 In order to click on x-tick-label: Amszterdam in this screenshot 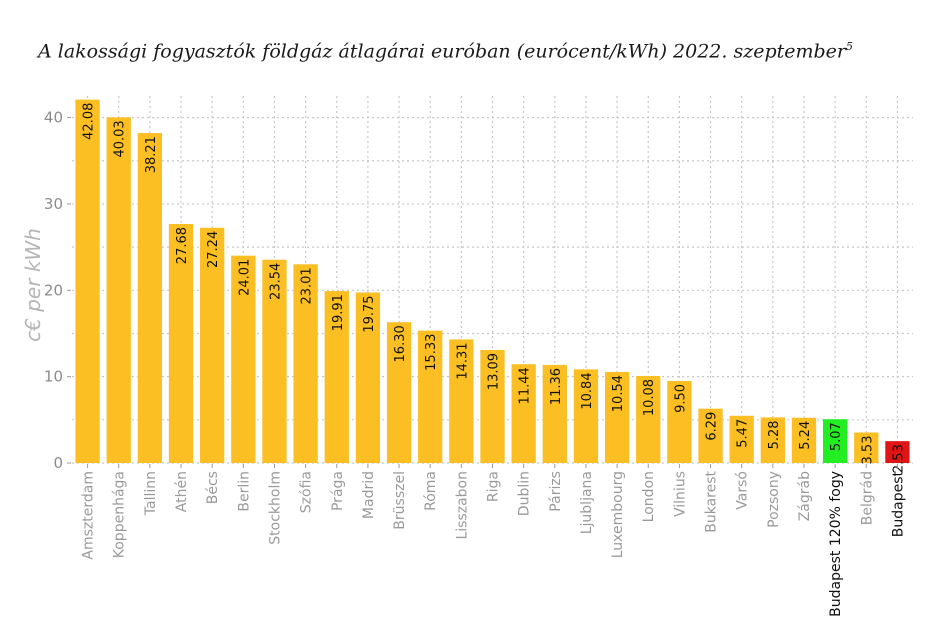, I will do `click(89, 515)`.